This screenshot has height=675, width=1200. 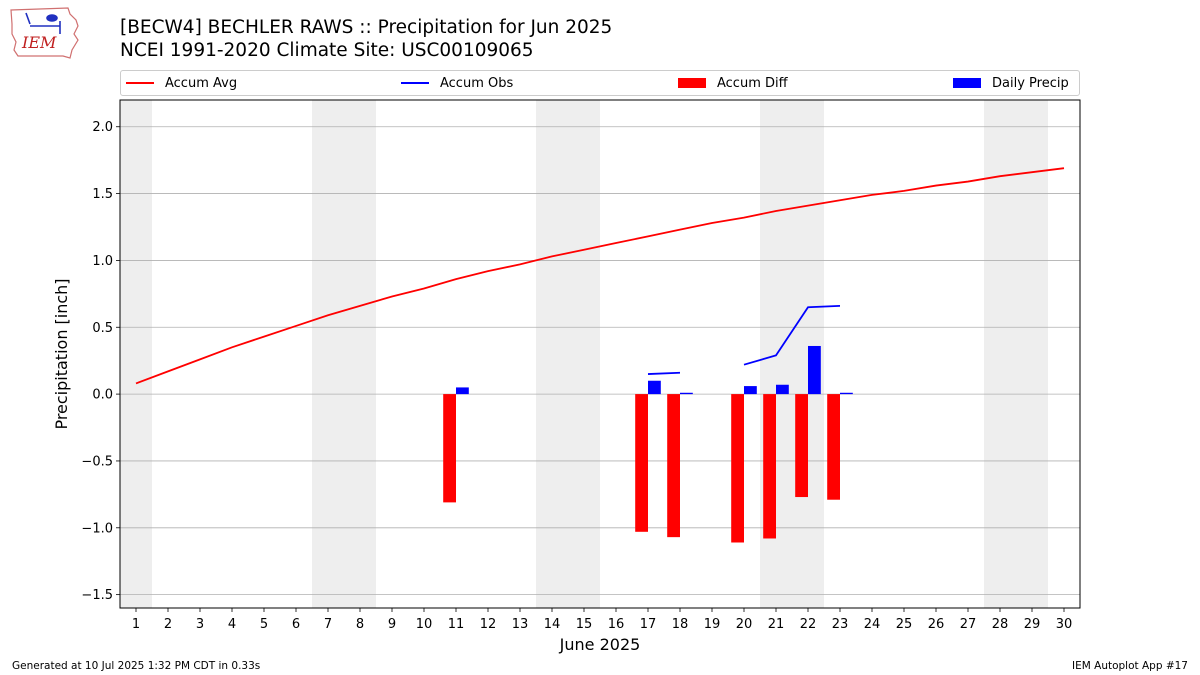 What do you see at coordinates (97, 528) in the screenshot?
I see `y-tick-label: −1.0` at bounding box center [97, 528].